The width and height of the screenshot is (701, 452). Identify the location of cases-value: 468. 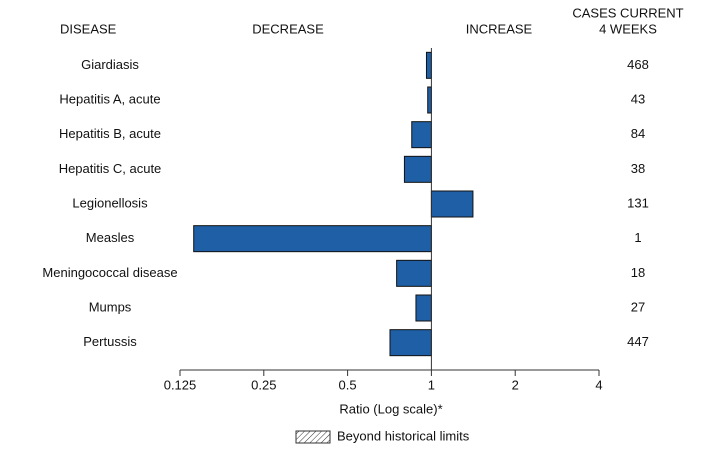
(638, 64).